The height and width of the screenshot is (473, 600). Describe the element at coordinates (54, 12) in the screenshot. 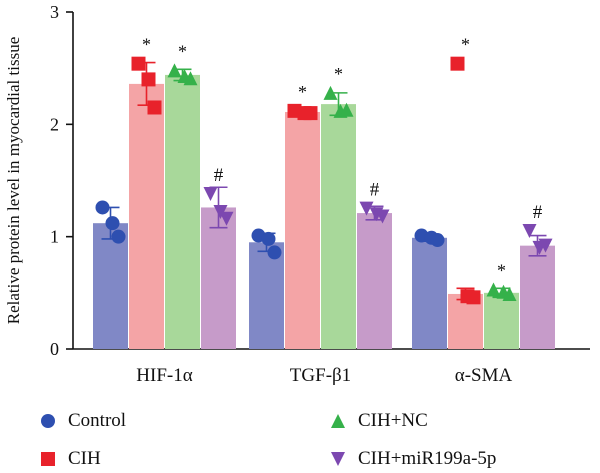

I see `y-tick-label: 3` at that location.